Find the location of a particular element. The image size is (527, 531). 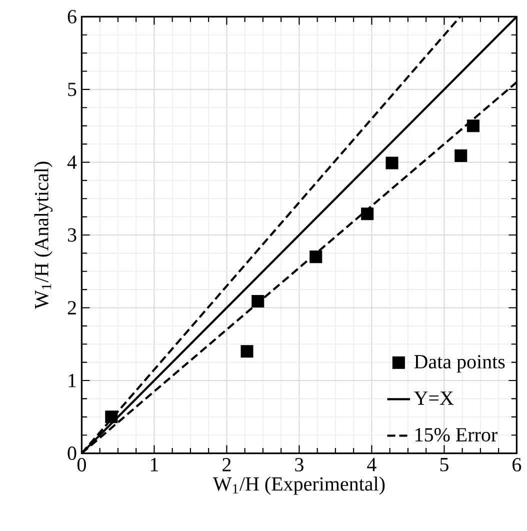

x-axis-title: W$_{1}$/H (Experimental) is located at coordinates (298, 485).